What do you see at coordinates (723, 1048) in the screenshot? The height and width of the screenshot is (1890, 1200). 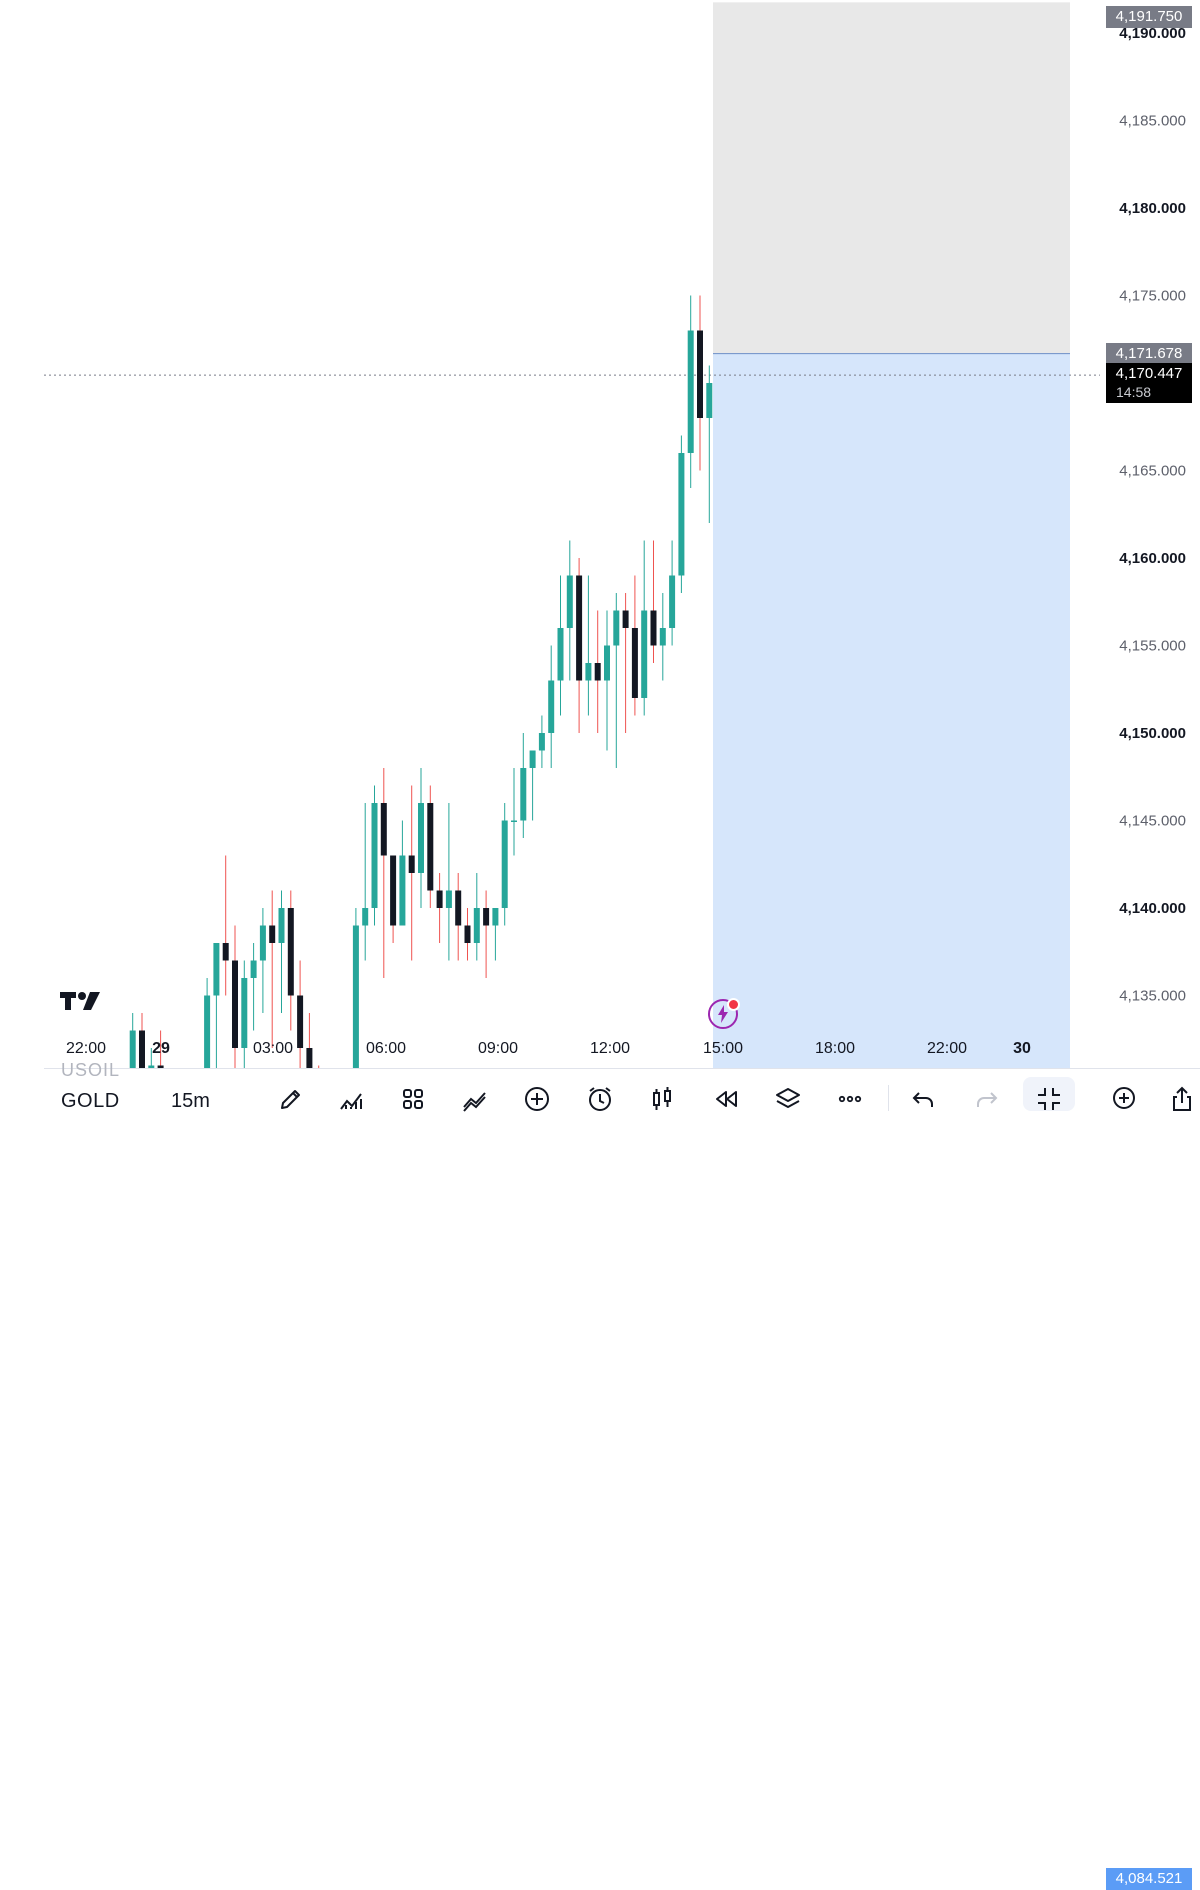 I see `time-tick-label: 15:00` at bounding box center [723, 1048].